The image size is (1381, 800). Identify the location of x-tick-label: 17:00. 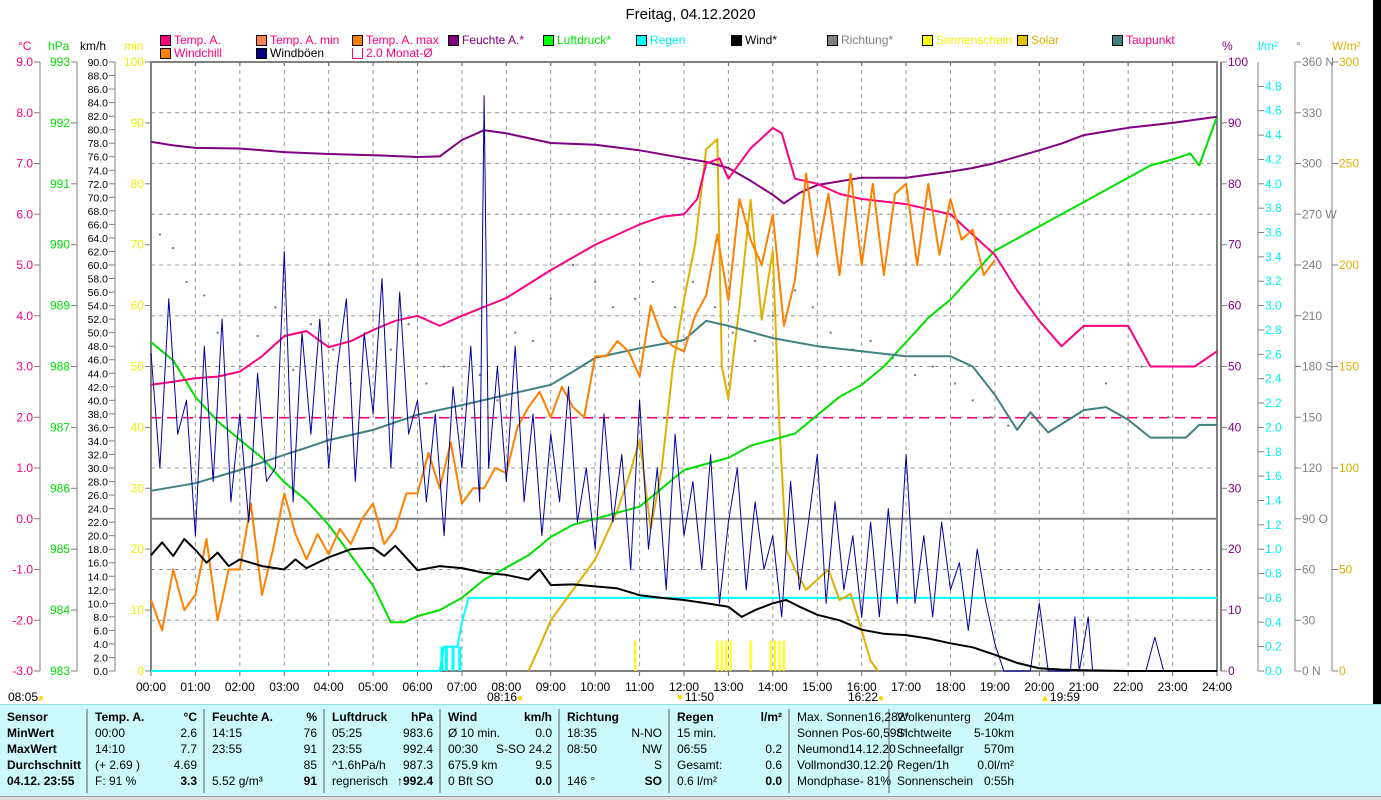
(906, 687).